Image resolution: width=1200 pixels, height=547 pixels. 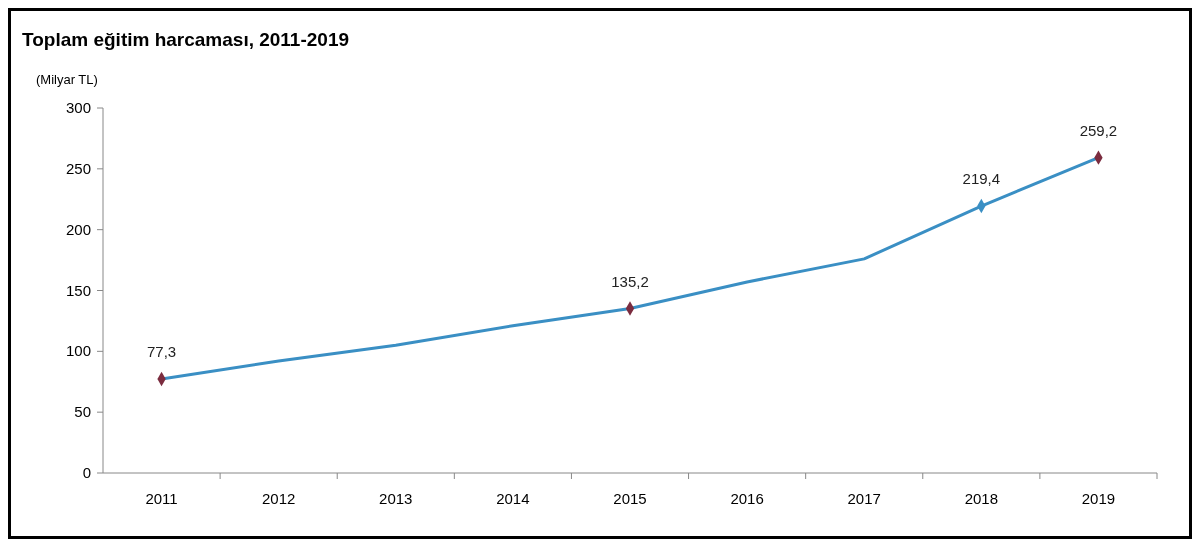 What do you see at coordinates (186, 39) in the screenshot?
I see `chart-title: Toplam eğitim harcaması, 2011-2019` at bounding box center [186, 39].